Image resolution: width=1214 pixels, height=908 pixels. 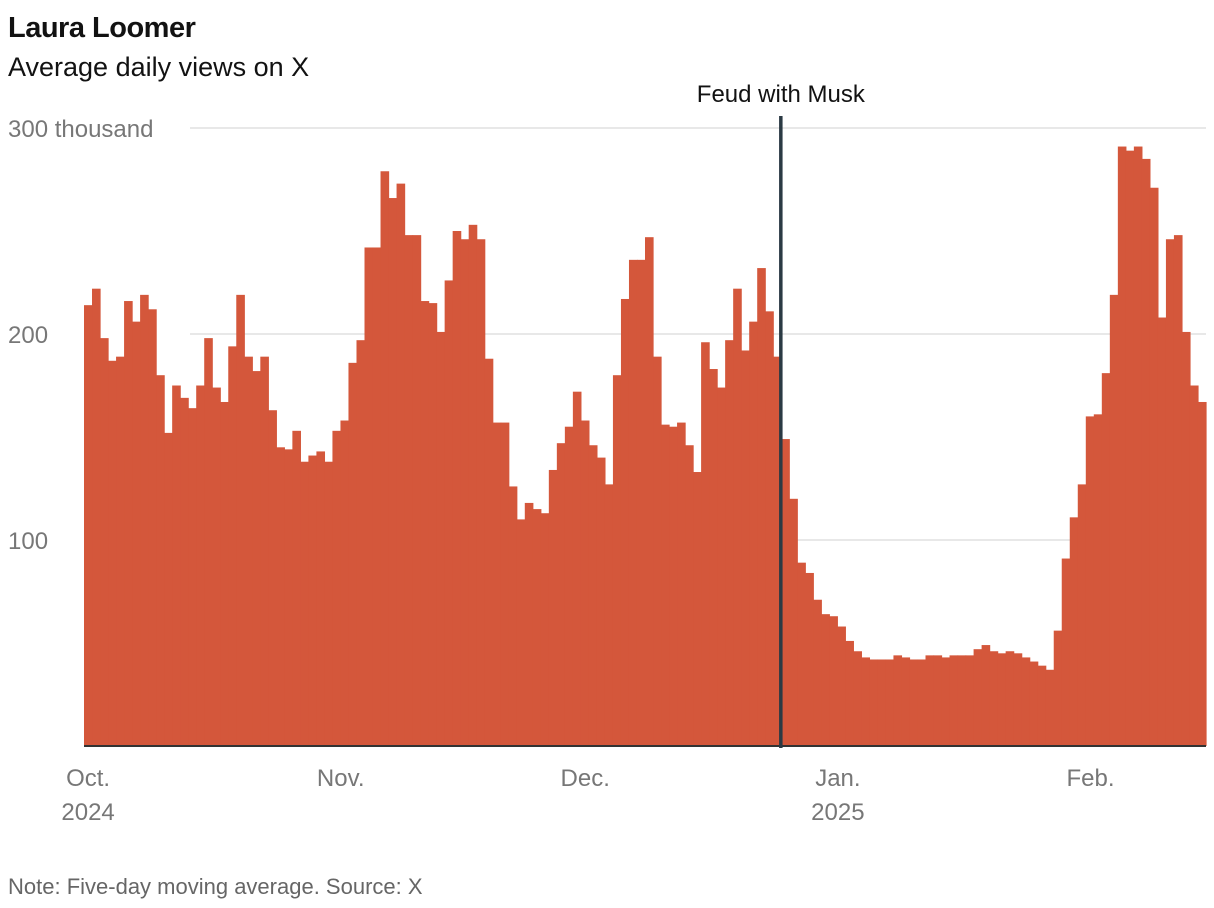 I want to click on axes: Oct. 2024 Nov. Dec. Jan. 2025 Feb., so click(x=633, y=785).